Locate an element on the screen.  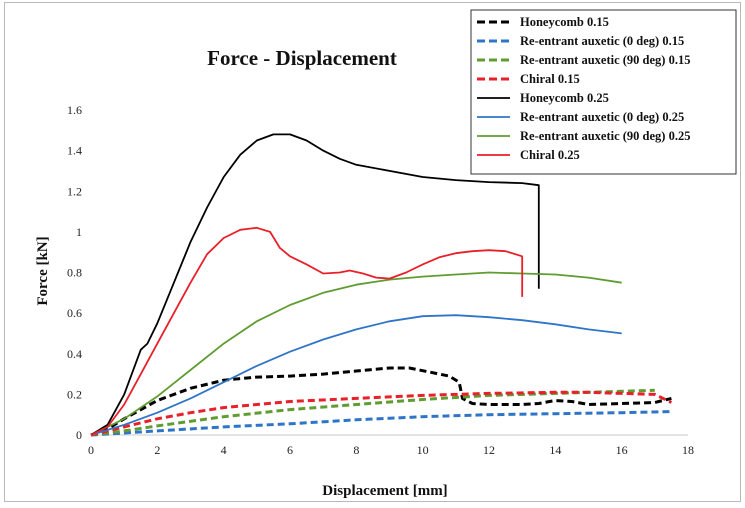
y-tick-label: 1.6 is located at coordinates (74, 110).